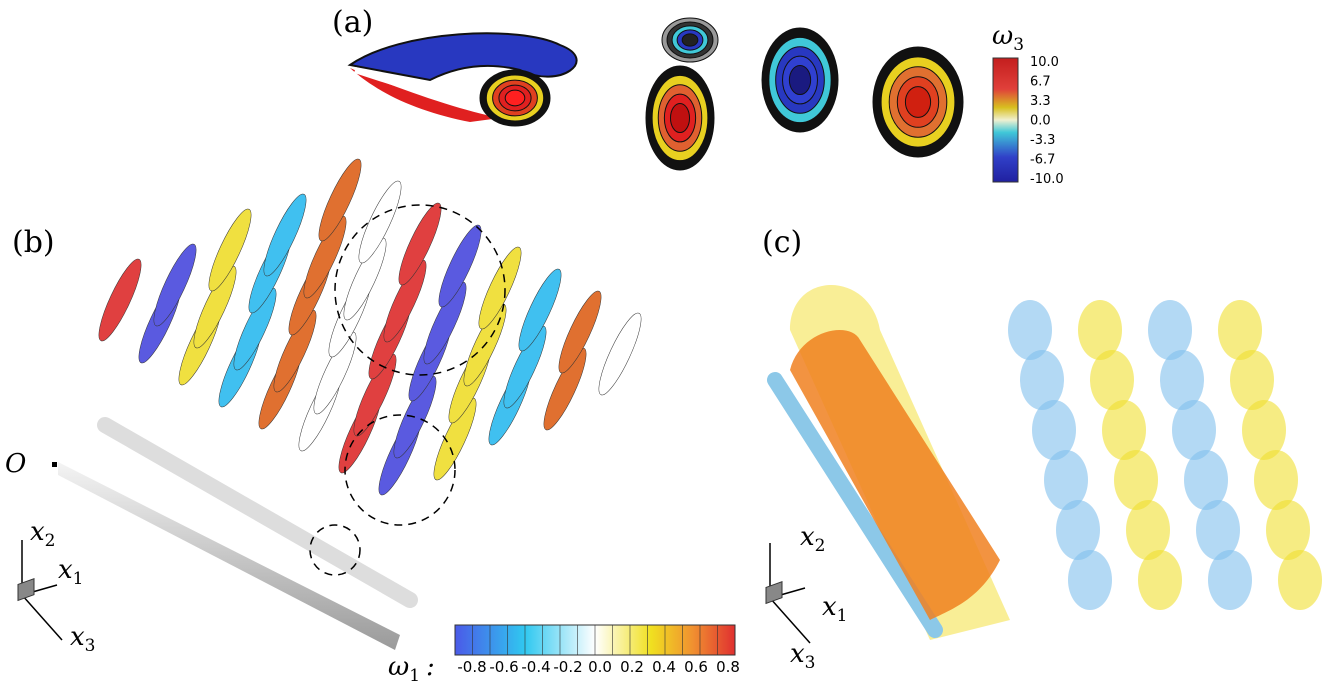  Describe the element at coordinates (503, 667) in the screenshot. I see `colorbar-tick-label: -0.6` at that location.